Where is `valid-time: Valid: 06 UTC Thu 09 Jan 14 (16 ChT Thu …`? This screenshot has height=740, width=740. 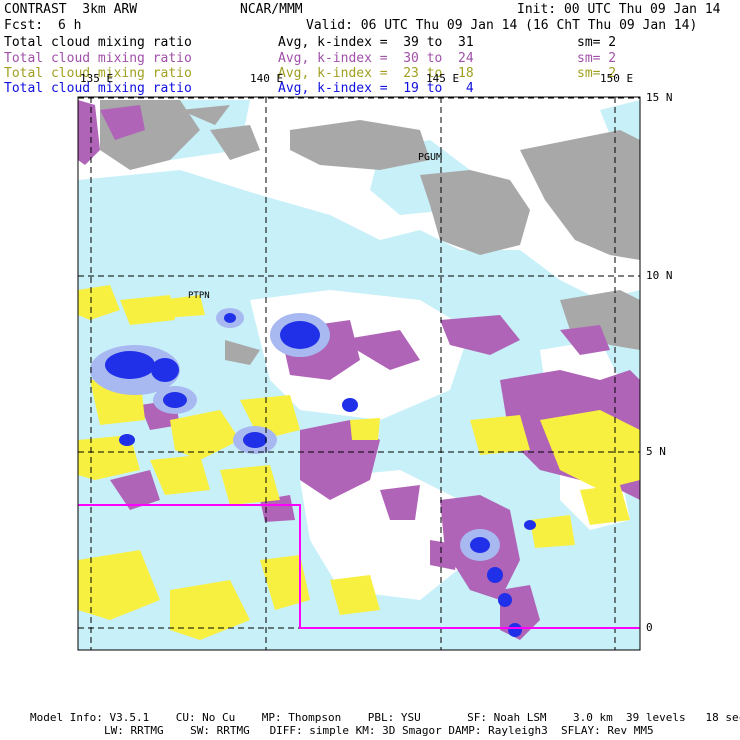
valid-time: Valid: 06 UTC Thu 09 Jan 14 (16 ChT Thu … is located at coordinates (502, 25).